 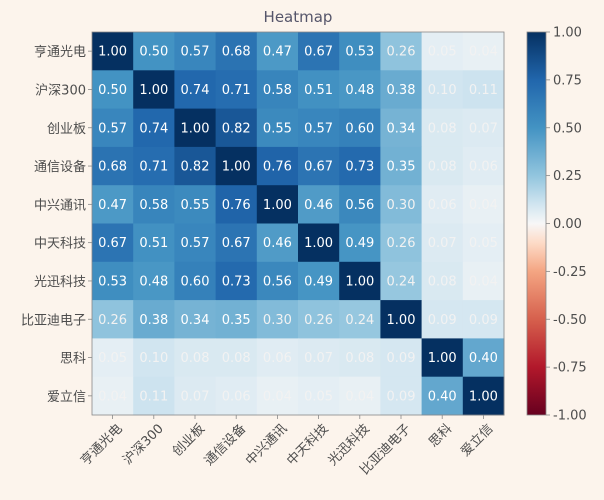 I want to click on cell-value-label: 0.73, so click(x=236, y=281).